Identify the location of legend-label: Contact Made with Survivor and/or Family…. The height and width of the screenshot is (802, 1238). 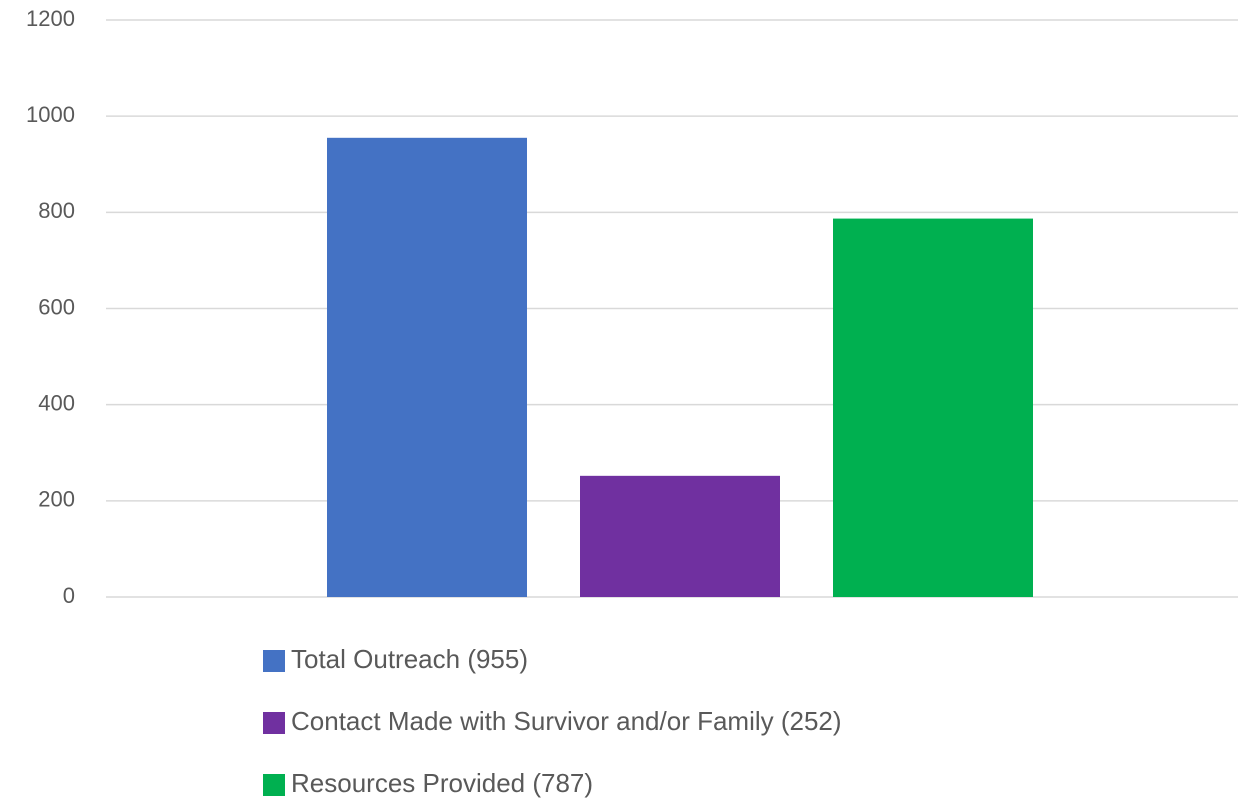
(566, 721).